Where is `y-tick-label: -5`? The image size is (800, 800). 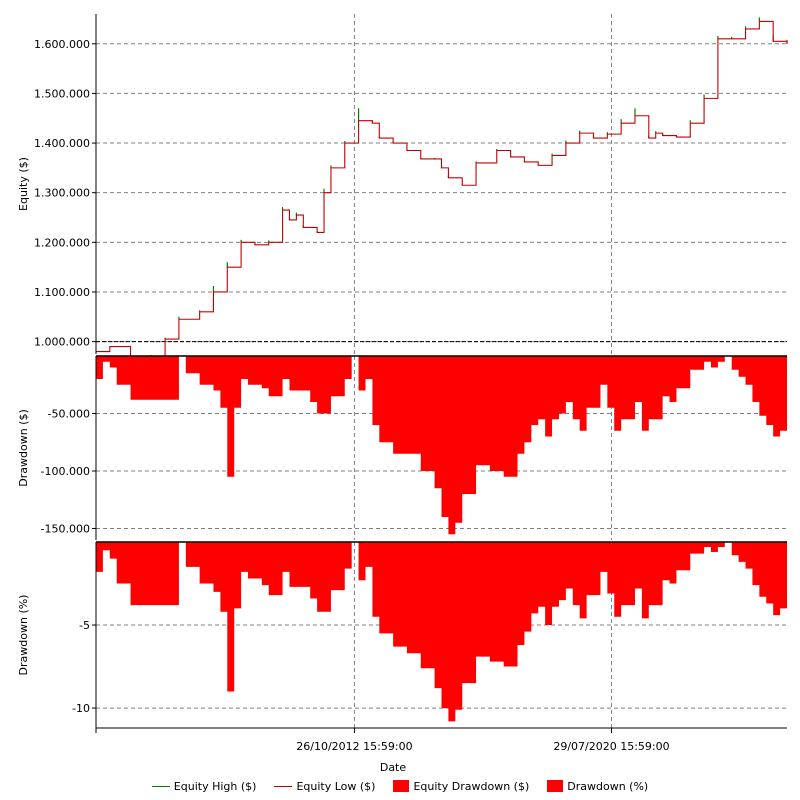
y-tick-label: -5 is located at coordinates (84, 625).